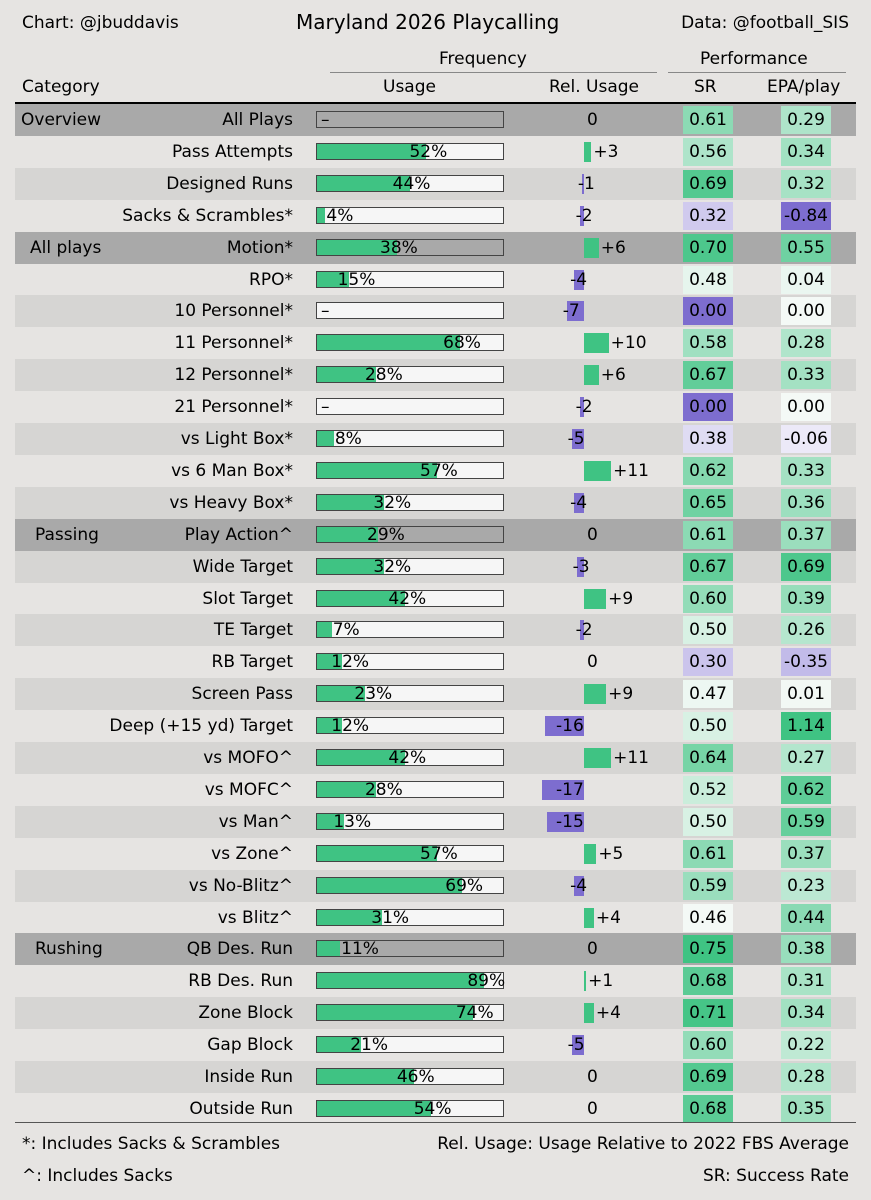  I want to click on category-label: Outside Run, so click(241, 1108).